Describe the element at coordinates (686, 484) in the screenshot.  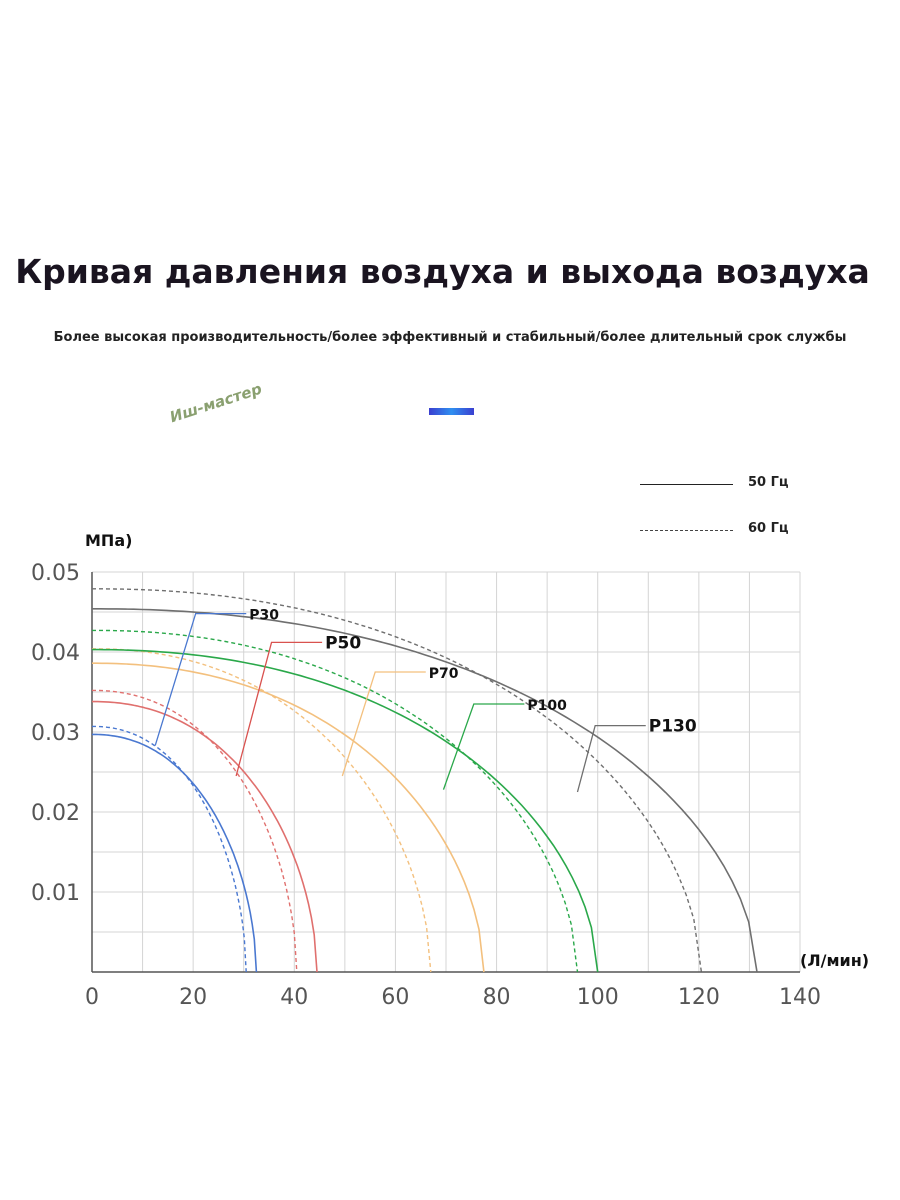
I see `legend-solid-line` at that location.